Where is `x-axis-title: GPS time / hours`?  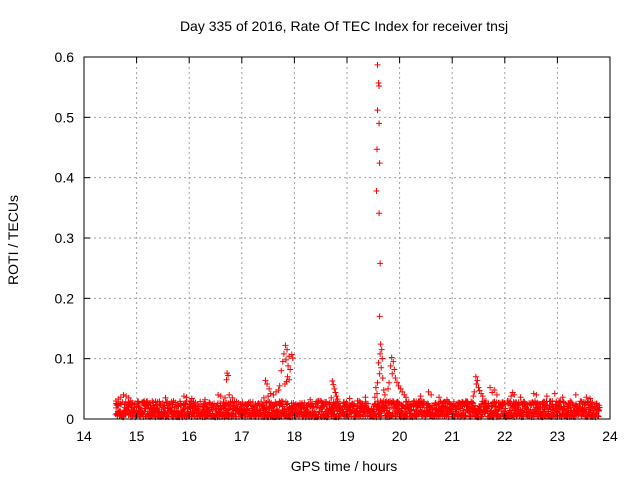 x-axis-title: GPS time / hours is located at coordinates (344, 466).